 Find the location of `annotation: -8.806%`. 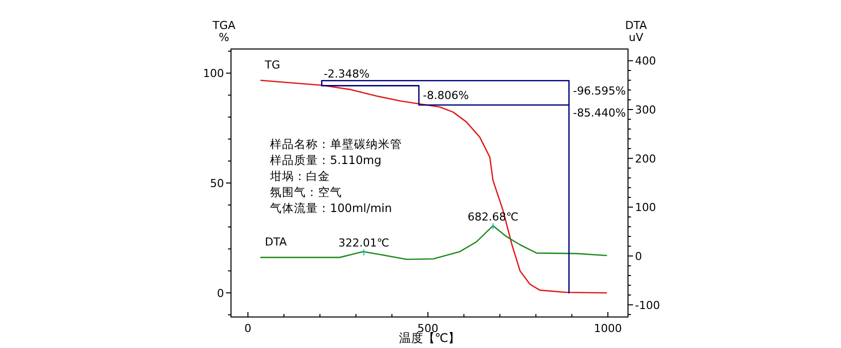

annotation: -8.806% is located at coordinates (445, 95).